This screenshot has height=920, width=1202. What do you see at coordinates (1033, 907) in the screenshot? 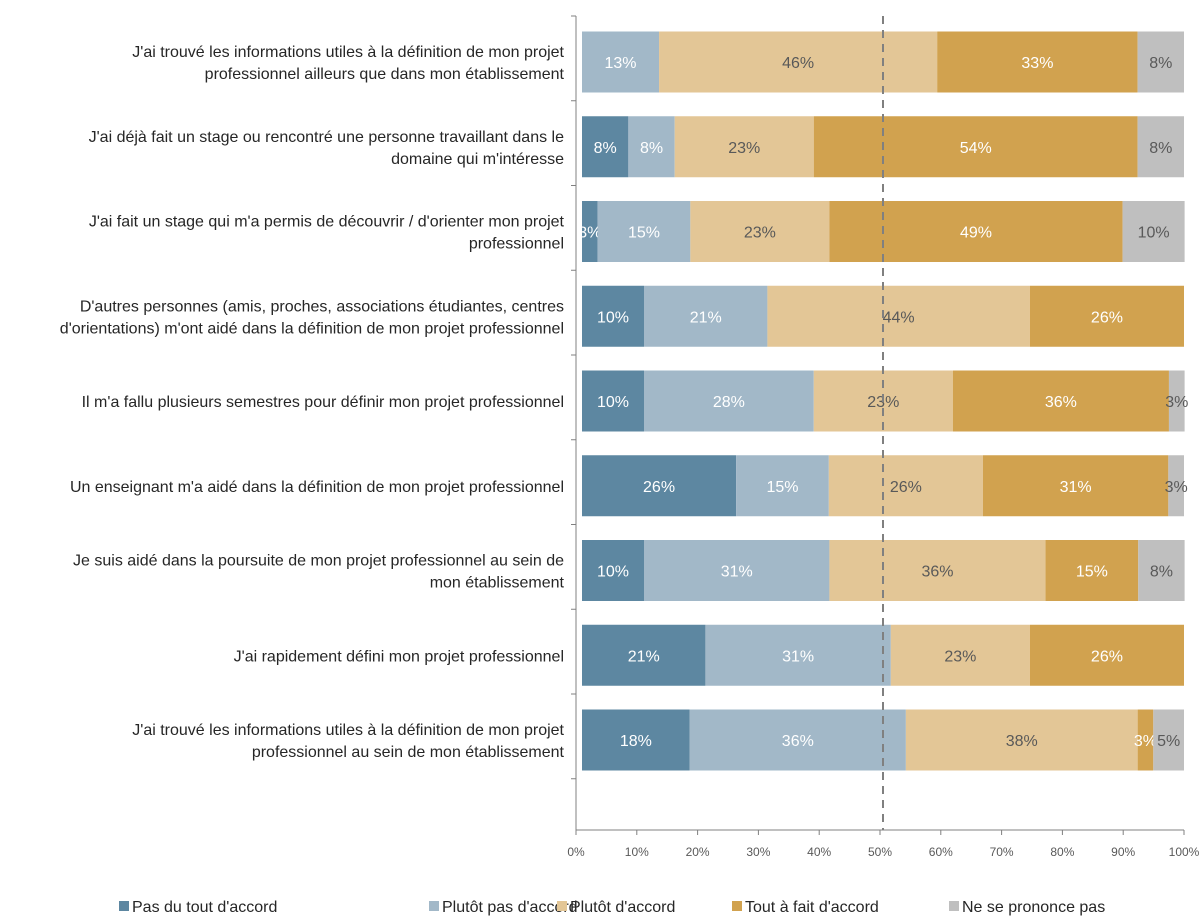
I see `legend-item: Ne se prononce pas` at bounding box center [1033, 907].